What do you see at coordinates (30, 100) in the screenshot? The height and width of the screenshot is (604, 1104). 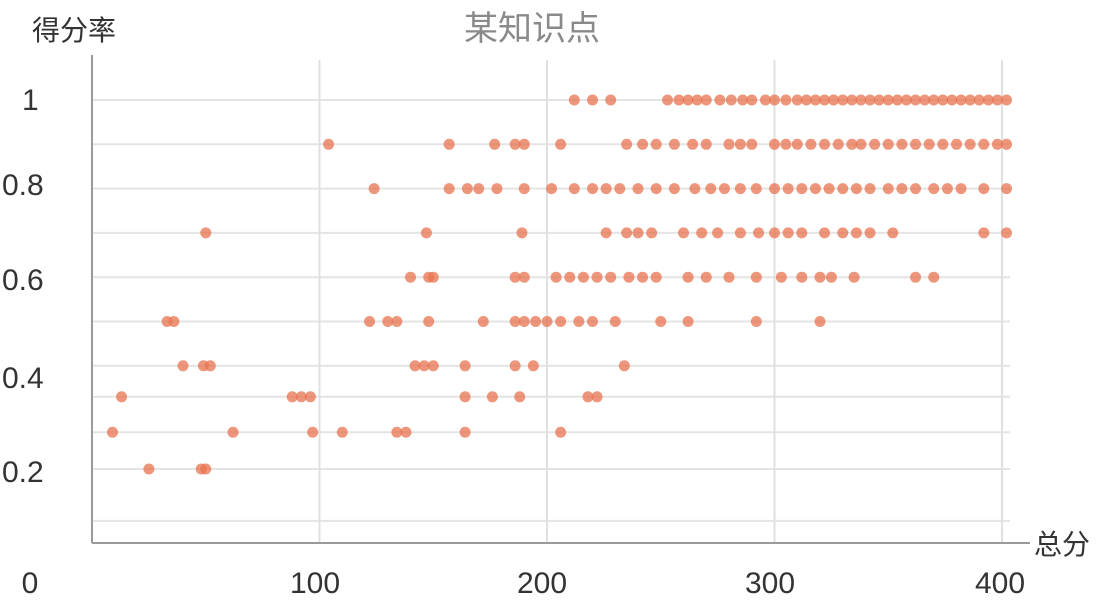 I see `y-tick-label: 1` at bounding box center [30, 100].